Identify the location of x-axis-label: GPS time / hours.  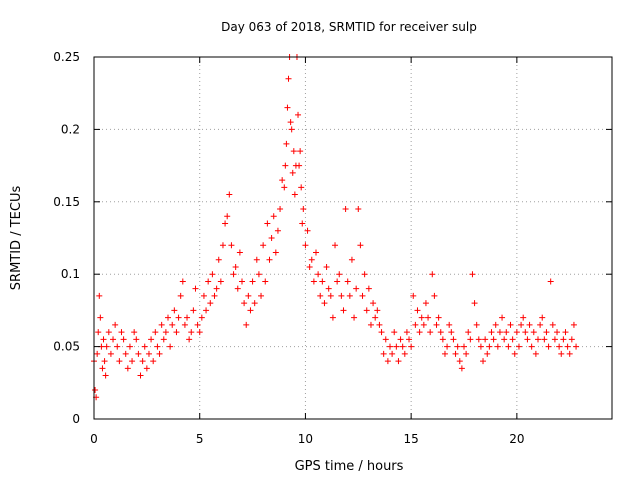
(349, 466).